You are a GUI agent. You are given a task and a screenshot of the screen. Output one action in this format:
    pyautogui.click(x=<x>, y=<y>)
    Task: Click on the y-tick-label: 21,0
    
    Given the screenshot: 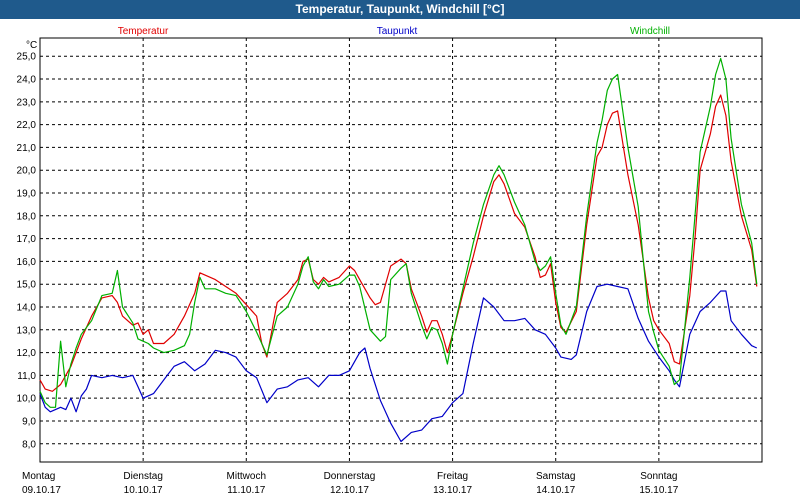 What is the action you would take?
    pyautogui.click(x=27, y=148)
    